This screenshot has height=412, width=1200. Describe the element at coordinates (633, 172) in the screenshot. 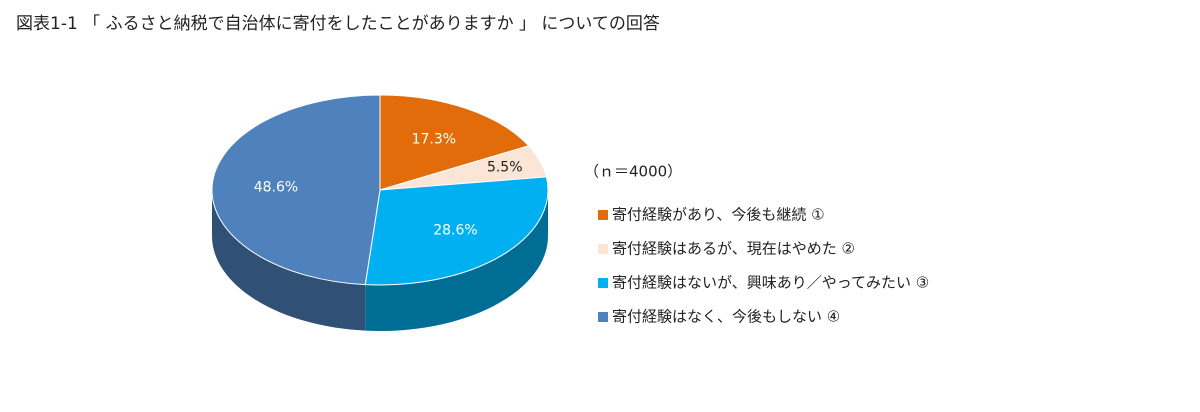

I see `sample-size: （ｎ＝4000）` at that location.